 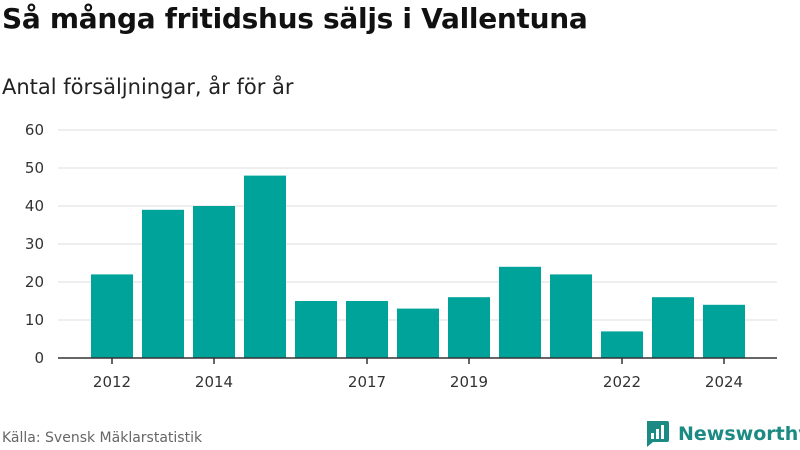 What do you see at coordinates (214, 382) in the screenshot?
I see `x-tick-label: 2014` at bounding box center [214, 382].